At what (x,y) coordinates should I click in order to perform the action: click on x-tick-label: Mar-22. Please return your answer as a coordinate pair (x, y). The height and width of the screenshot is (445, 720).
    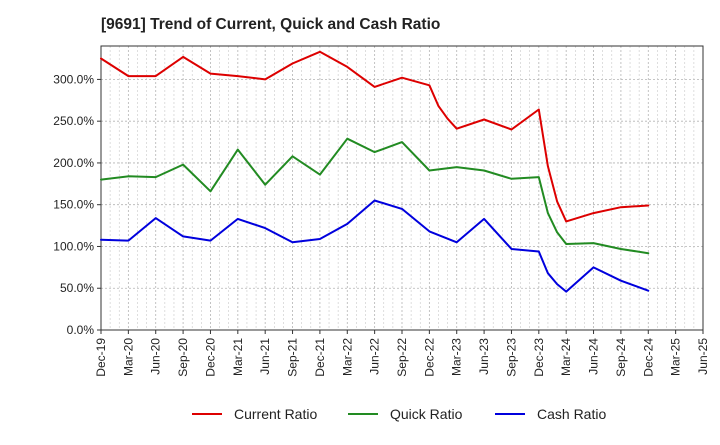
    Looking at the image, I should click on (347, 357).